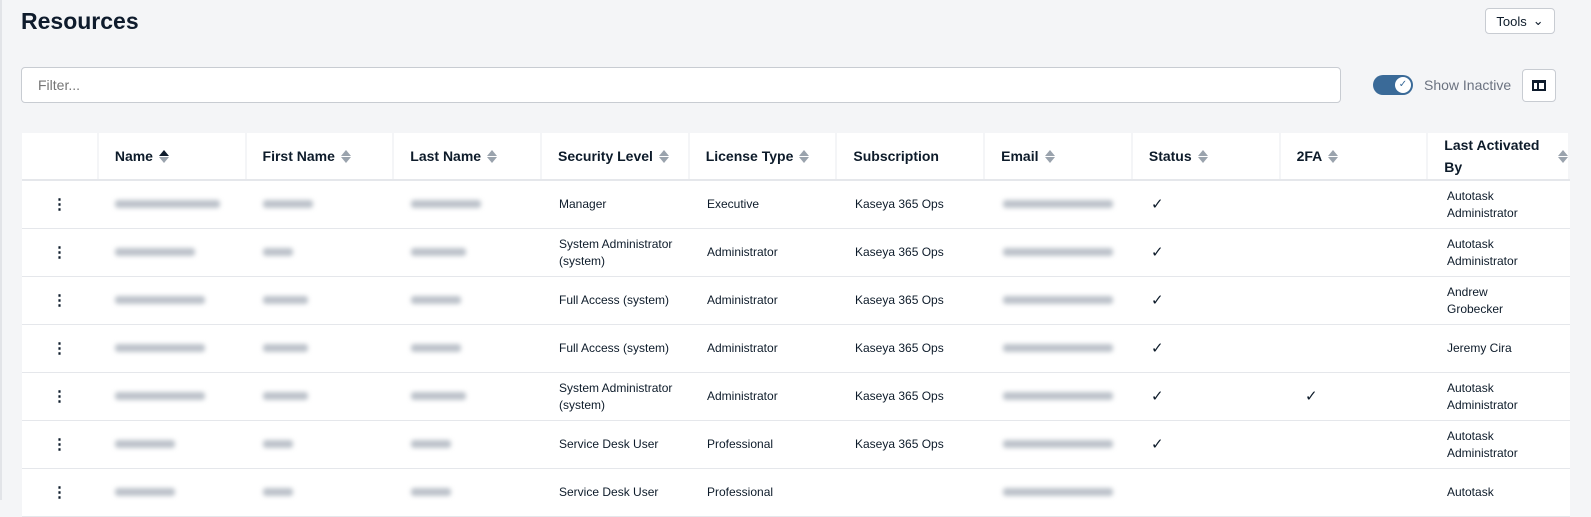 This screenshot has width=1591, height=517. I want to click on column-header-subscription: Subscription, so click(910, 156).